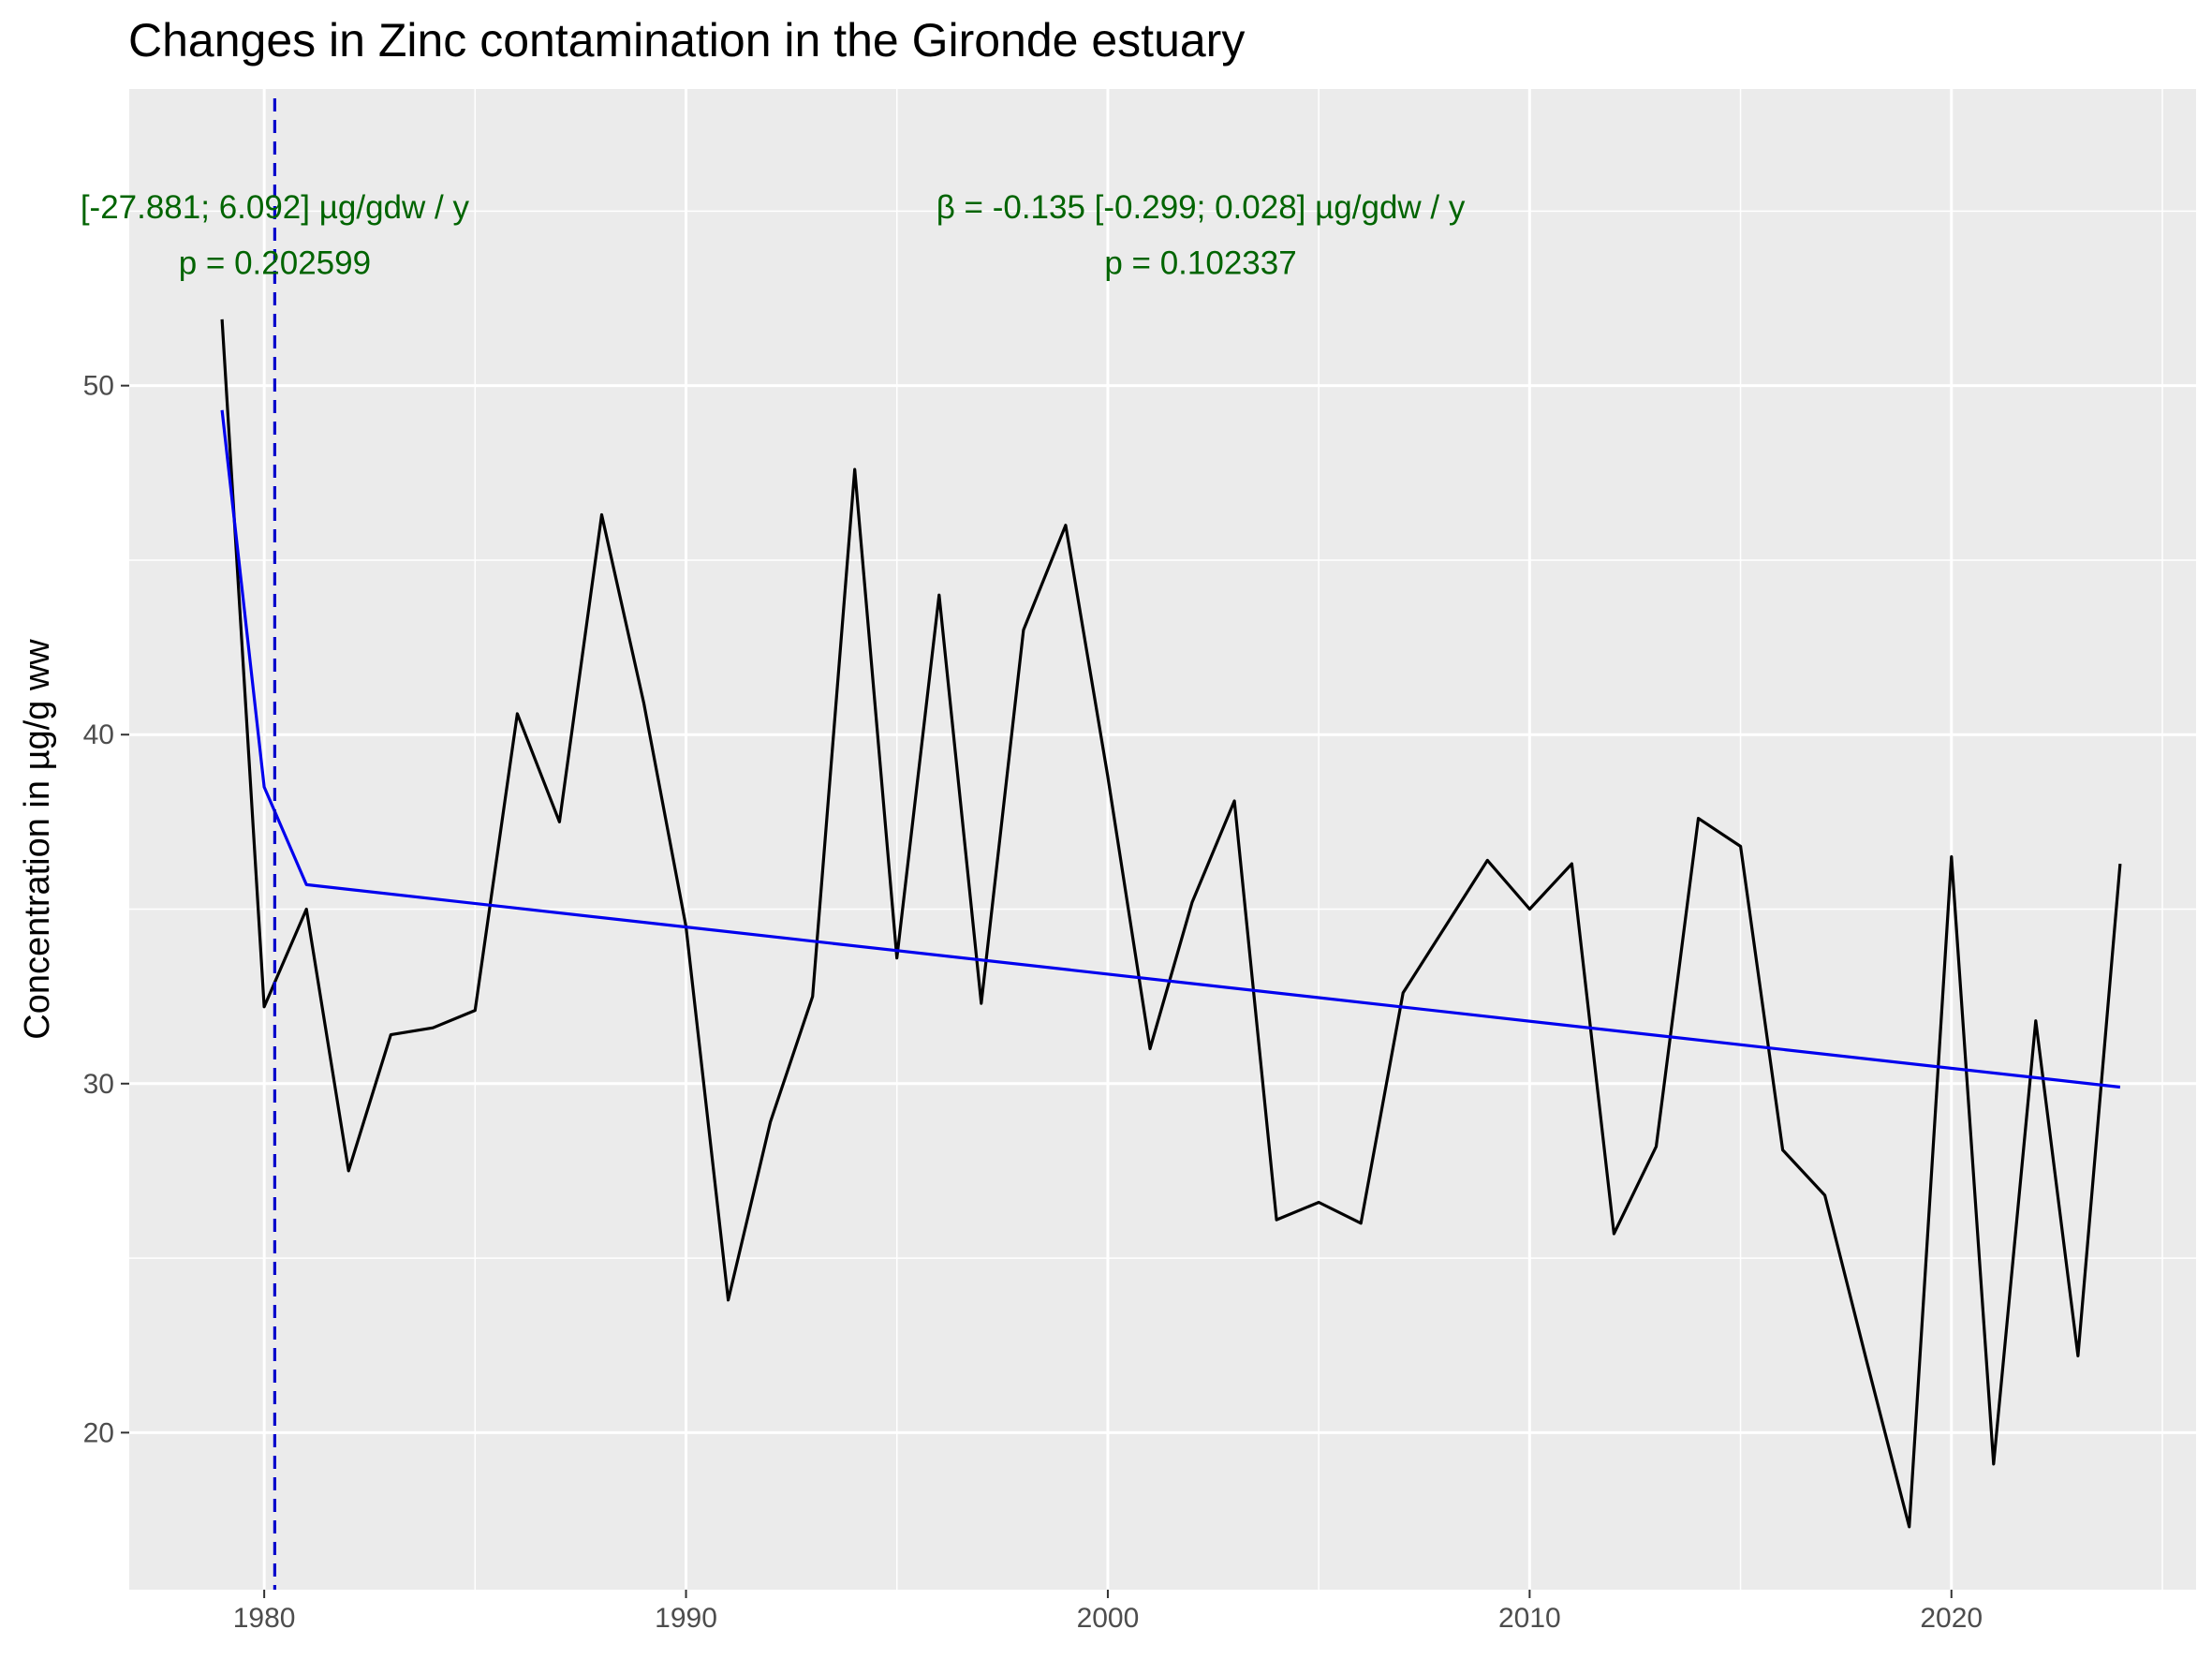  What do you see at coordinates (1952, 1619) in the screenshot?
I see `x-tick-label: 2020` at bounding box center [1952, 1619].